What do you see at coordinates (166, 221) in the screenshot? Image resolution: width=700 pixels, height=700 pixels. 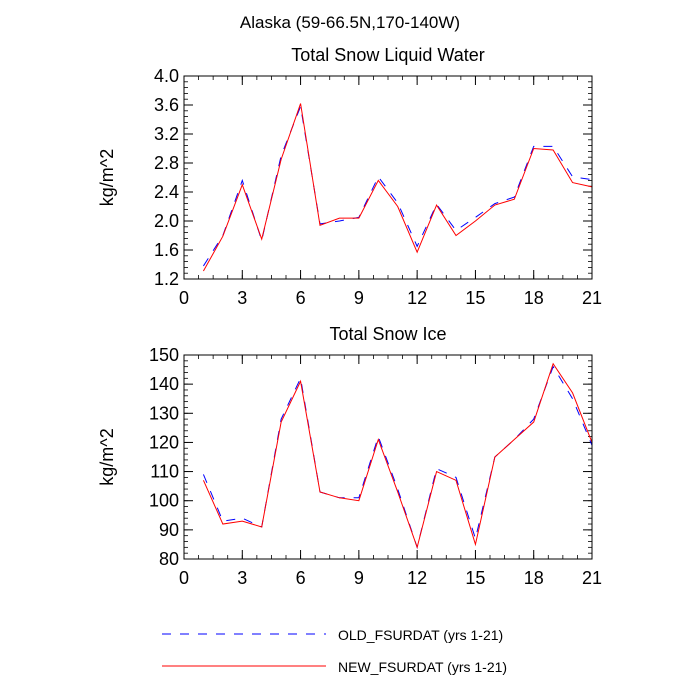 I see `y-tick-label: 2.0` at bounding box center [166, 221].